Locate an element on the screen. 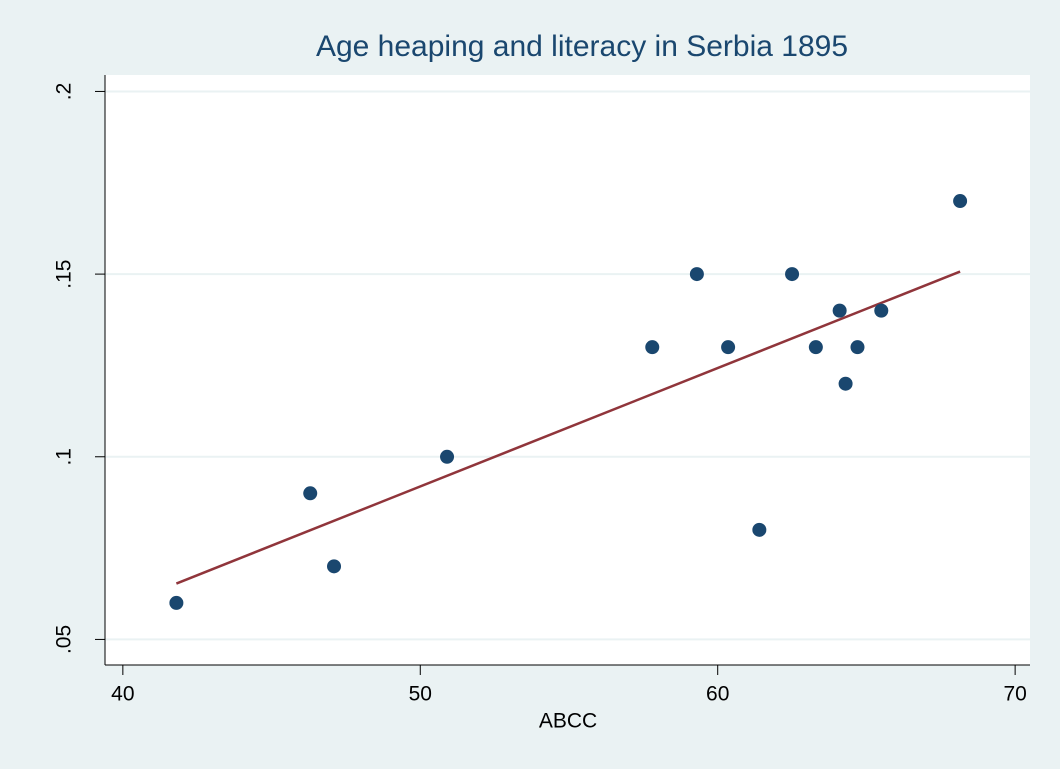 This screenshot has height=769, width=1060. x-axis-label: ABCC is located at coordinates (568, 721).